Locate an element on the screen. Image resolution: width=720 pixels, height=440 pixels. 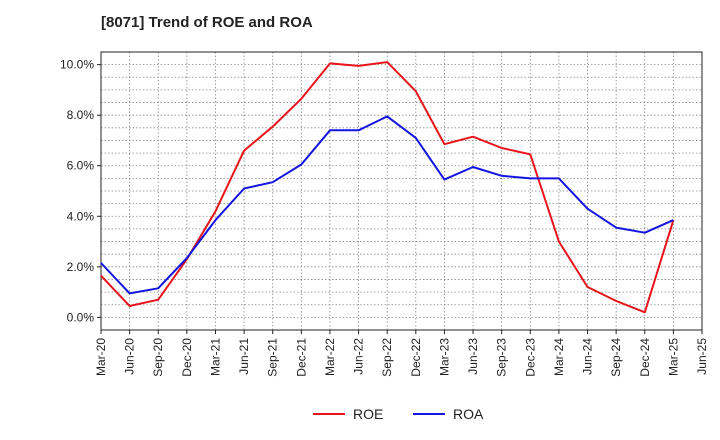
x-tick-label: Jun-25 is located at coordinates (702, 356).